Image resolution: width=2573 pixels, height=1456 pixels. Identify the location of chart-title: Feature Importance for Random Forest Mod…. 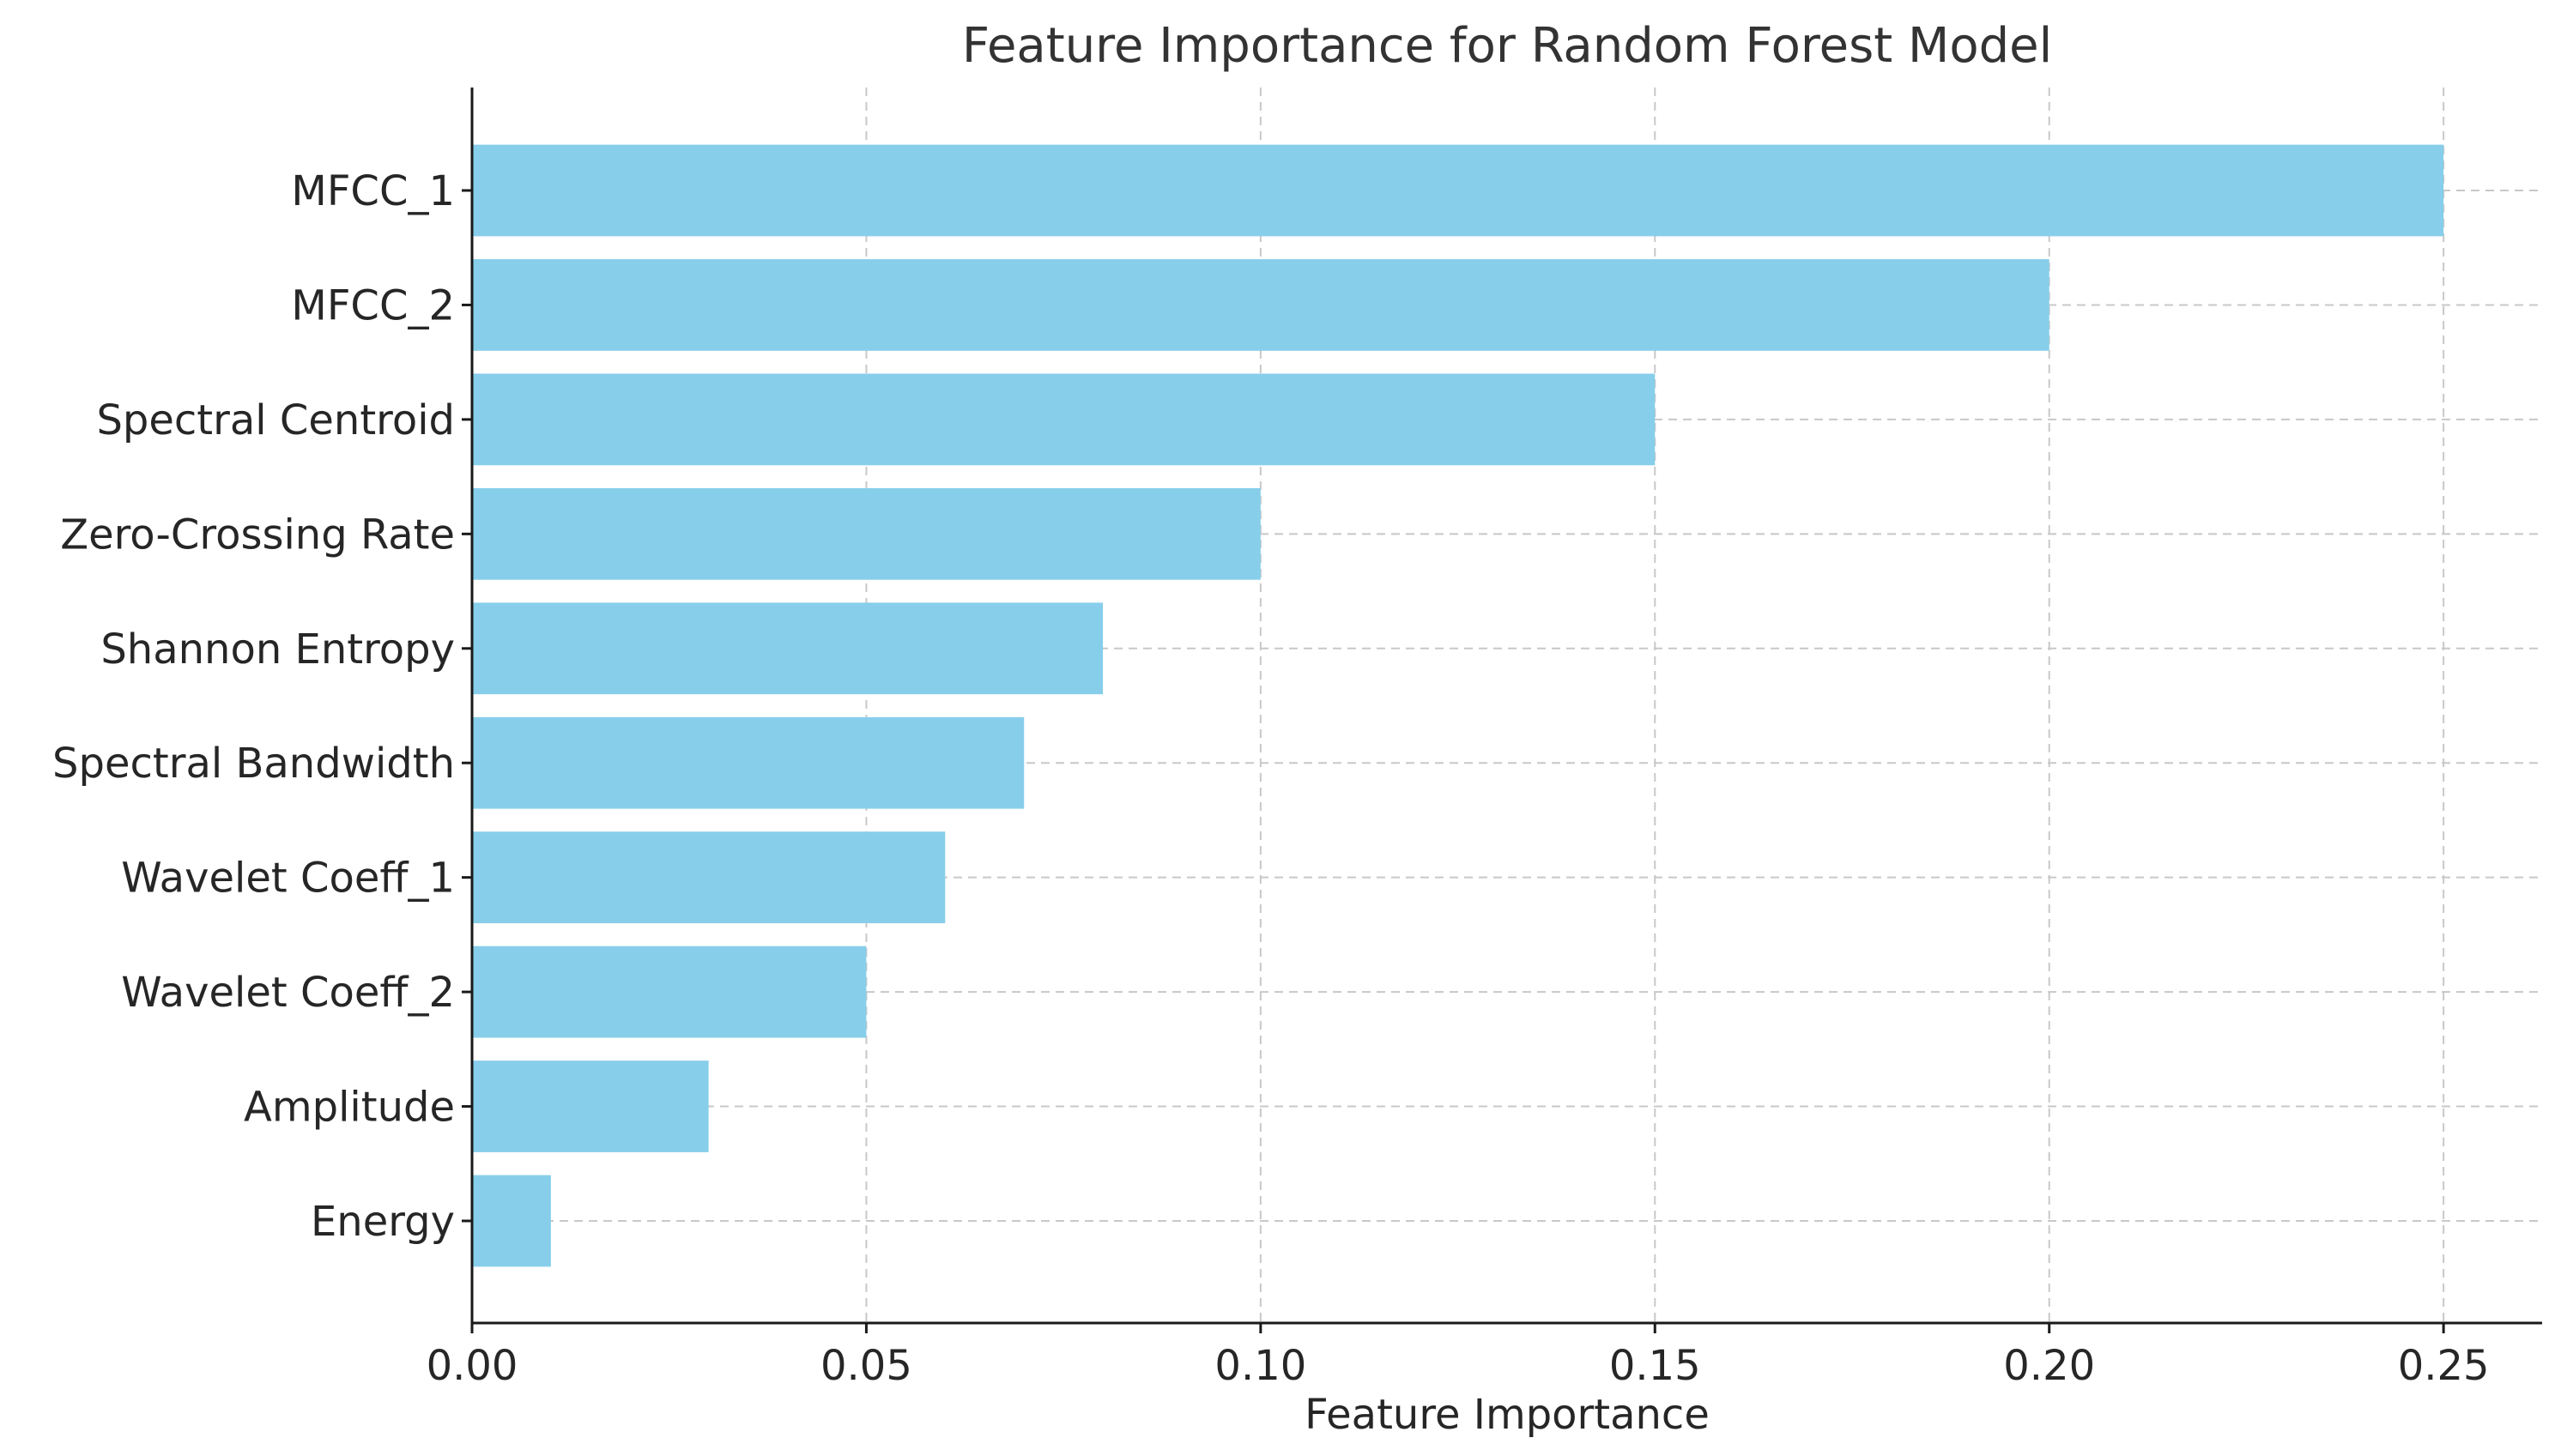
(1507, 46).